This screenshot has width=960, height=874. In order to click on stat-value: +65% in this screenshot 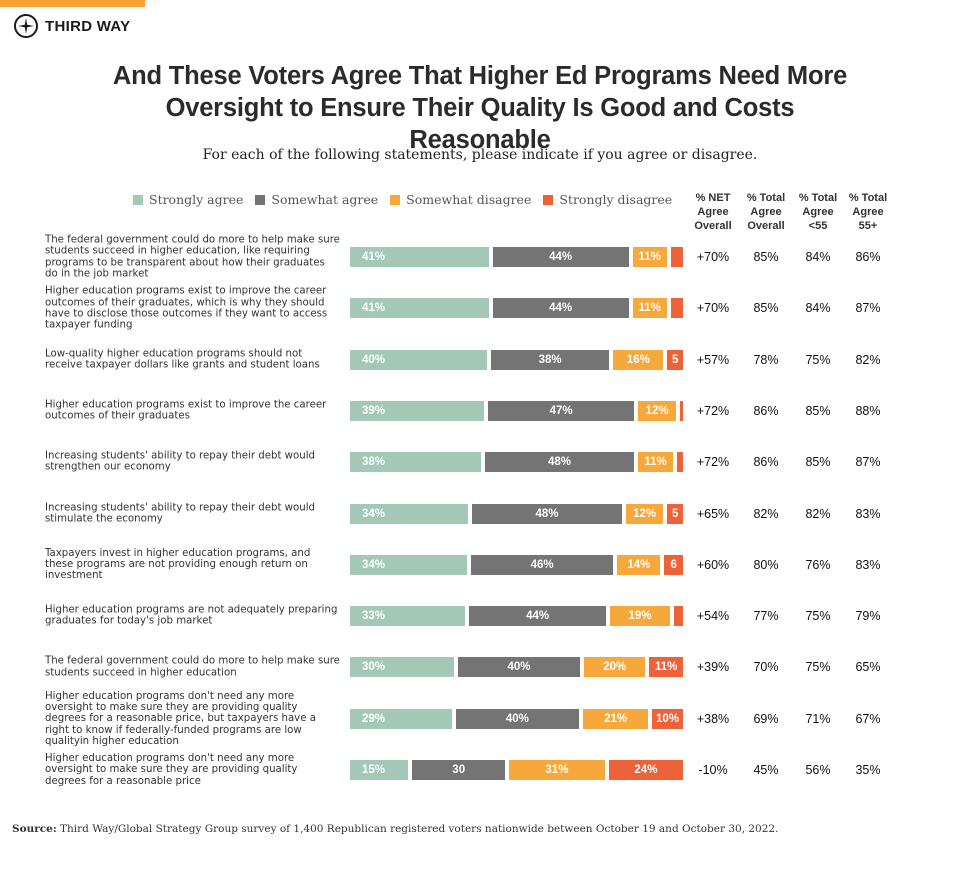, I will do `click(713, 513)`.